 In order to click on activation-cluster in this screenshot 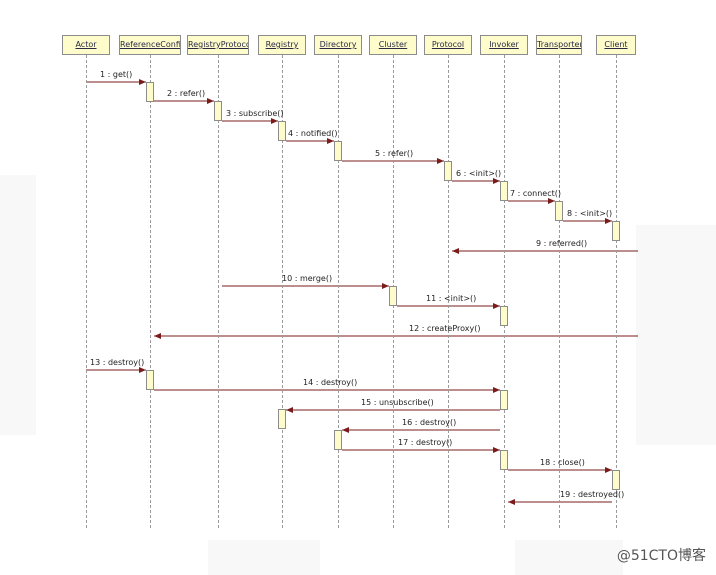, I will do `click(393, 296)`.